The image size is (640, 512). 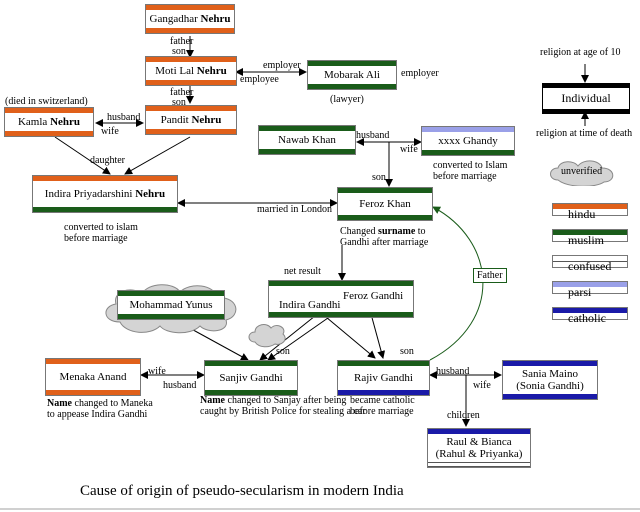 What do you see at coordinates (320, 509) in the screenshot?
I see `bottom-divider` at bounding box center [320, 509].